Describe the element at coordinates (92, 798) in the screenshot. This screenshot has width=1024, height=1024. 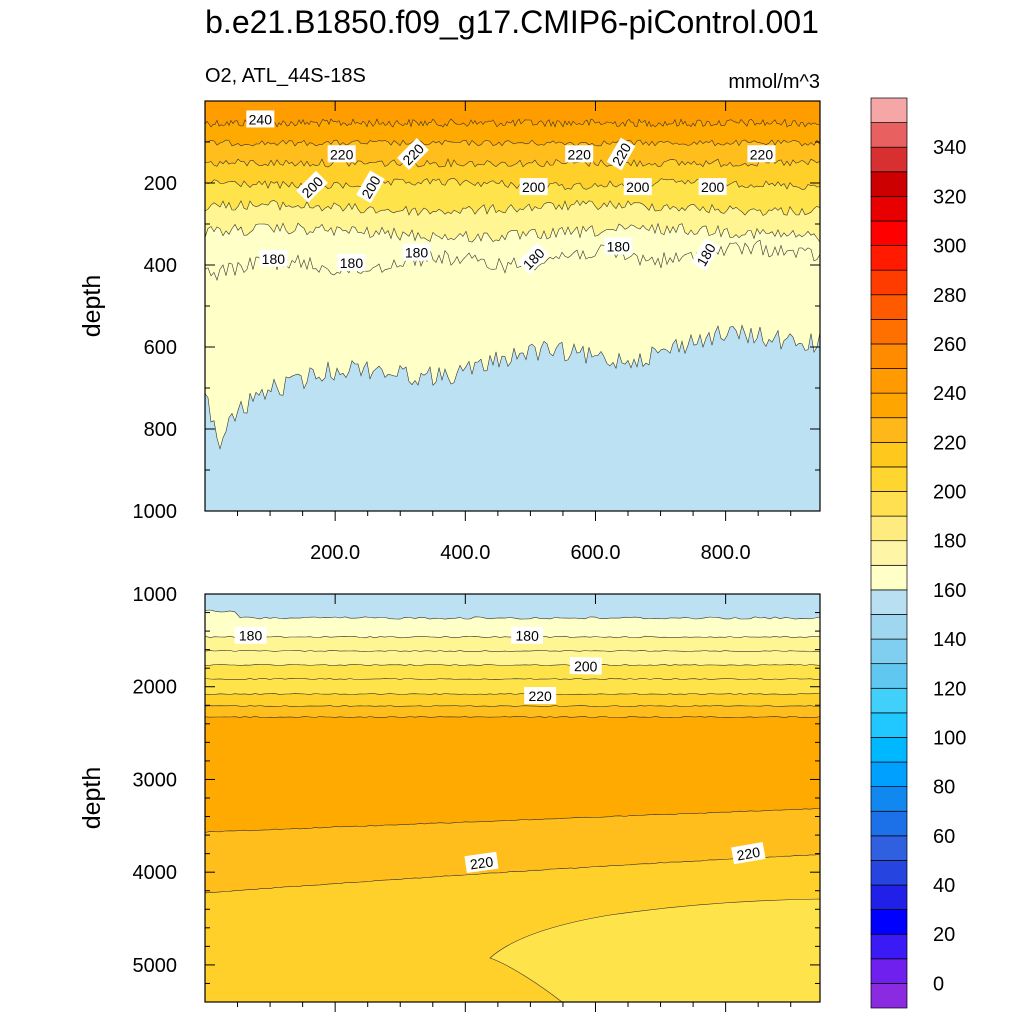
I see `lower-y-axis-label: depth` at that location.